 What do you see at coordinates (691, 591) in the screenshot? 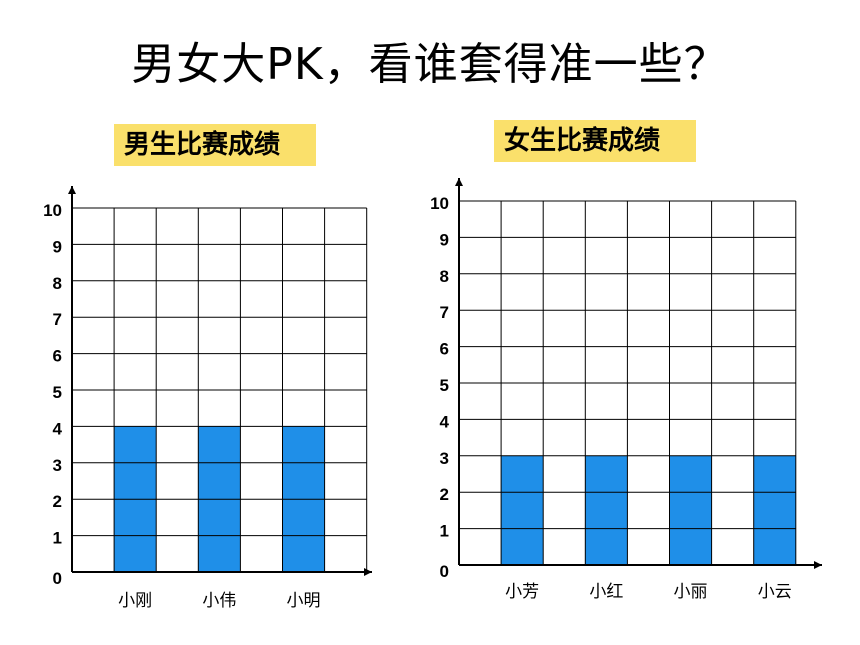
I see `girls-category-label: 小丽` at bounding box center [691, 591].